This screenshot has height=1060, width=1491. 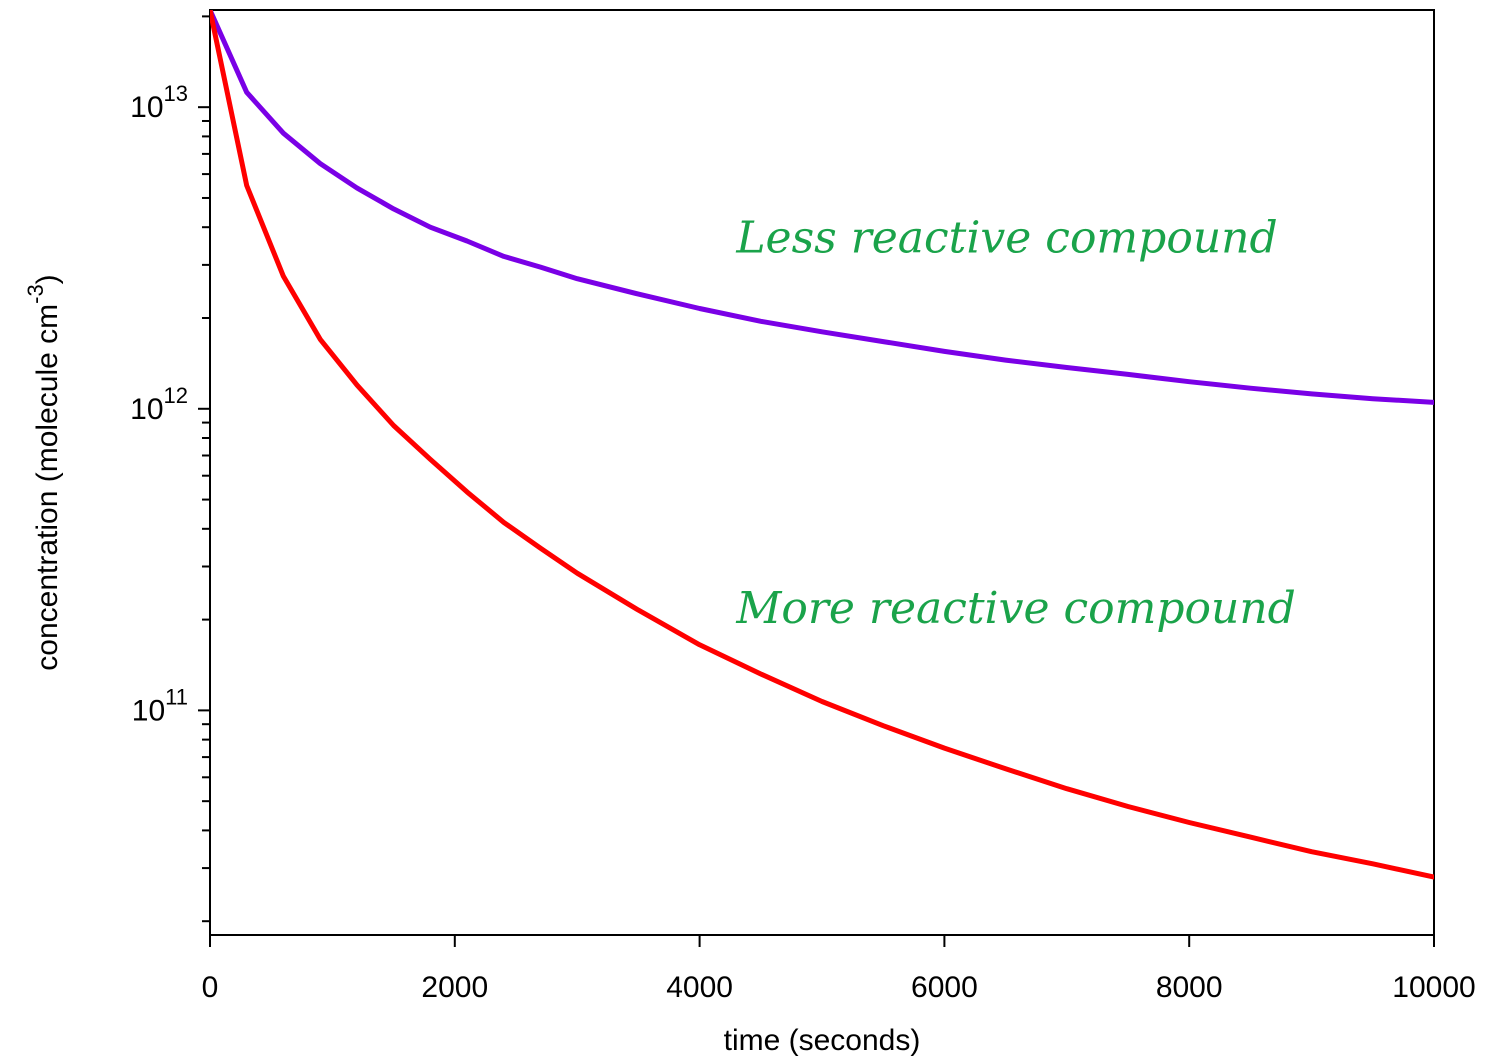 I want to click on x-tick-label-3: 6000, so click(x=944, y=987).